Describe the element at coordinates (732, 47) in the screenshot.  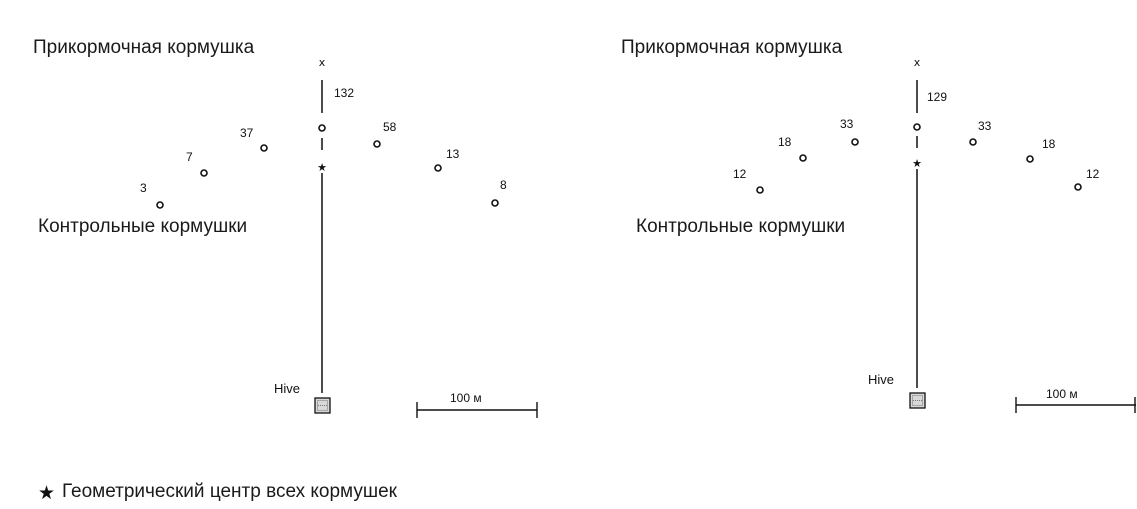
I see `panel-right-title: Прикормочная кормушка` at that location.